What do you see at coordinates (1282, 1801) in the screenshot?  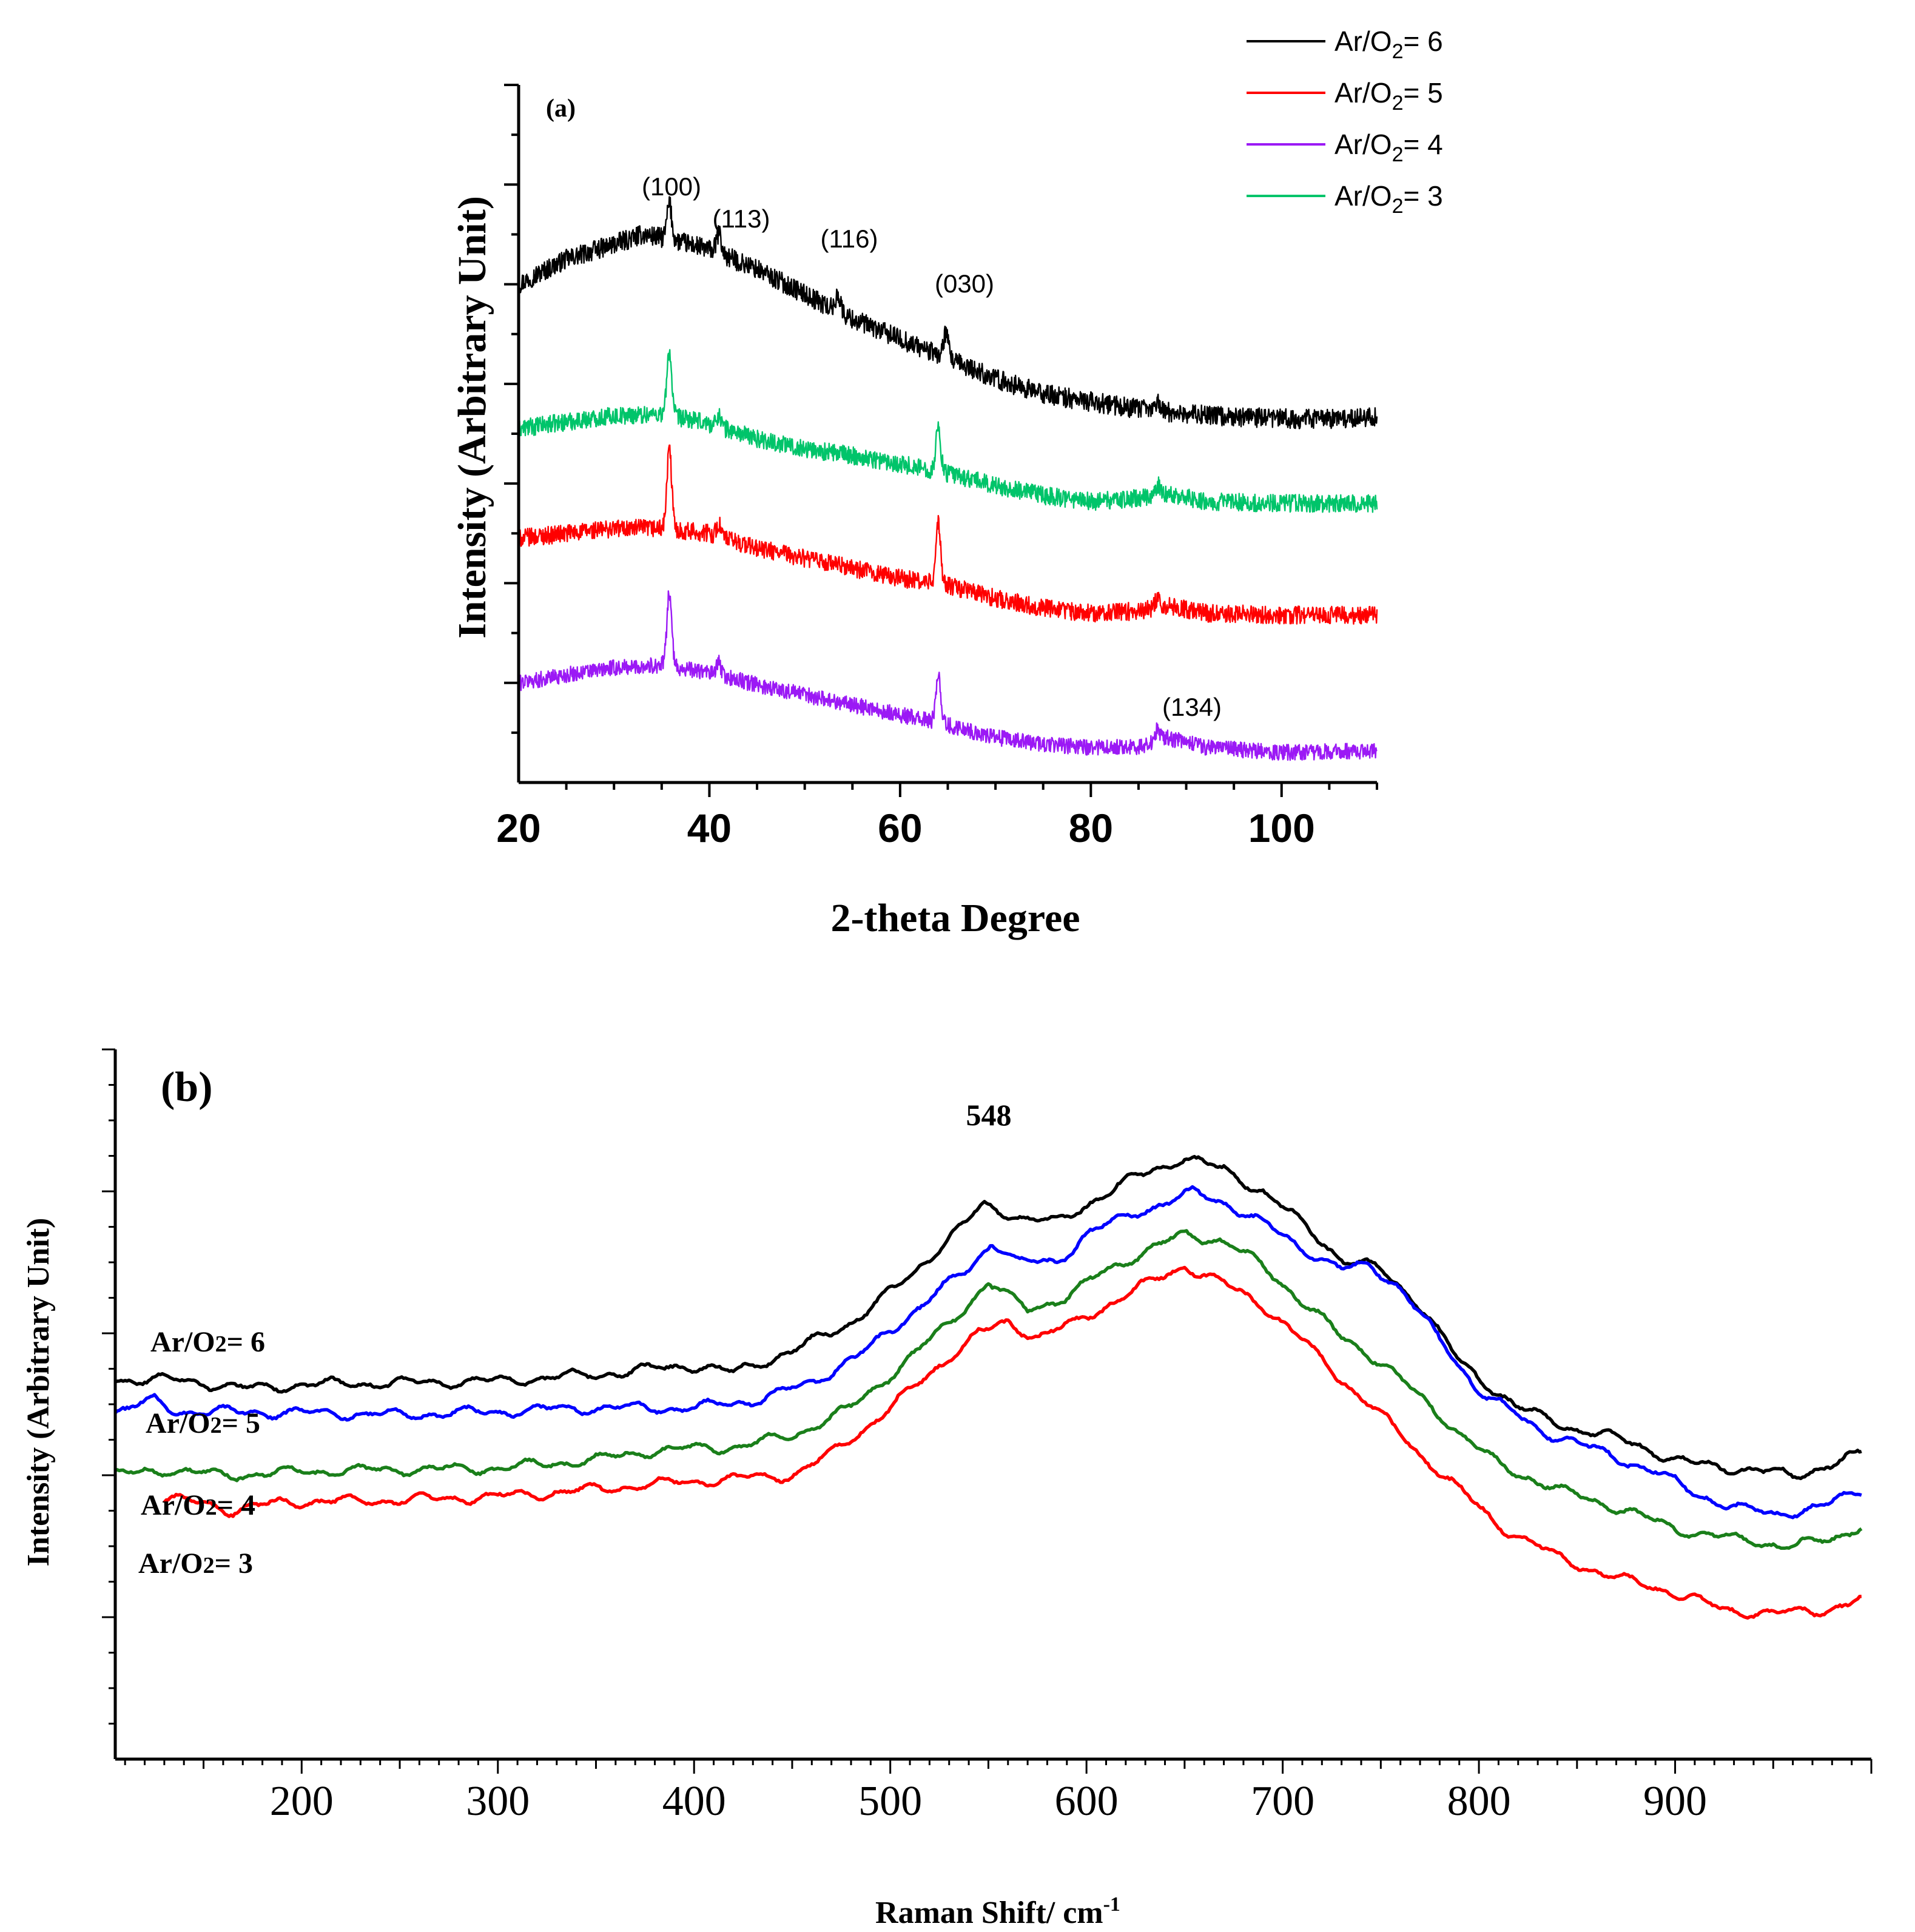 I see `raman-x-tick-label: 700` at bounding box center [1282, 1801].